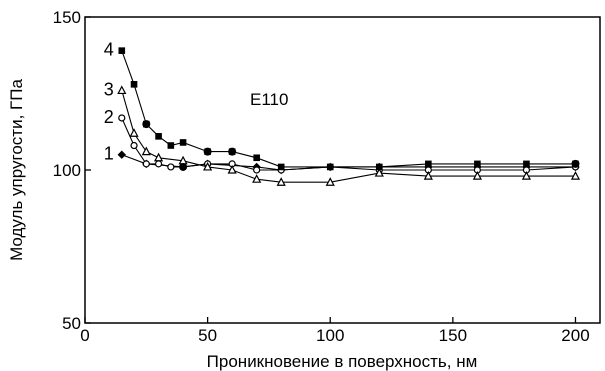  What do you see at coordinates (453, 335) in the screenshot?
I see `x-tick-label: 150` at bounding box center [453, 335].